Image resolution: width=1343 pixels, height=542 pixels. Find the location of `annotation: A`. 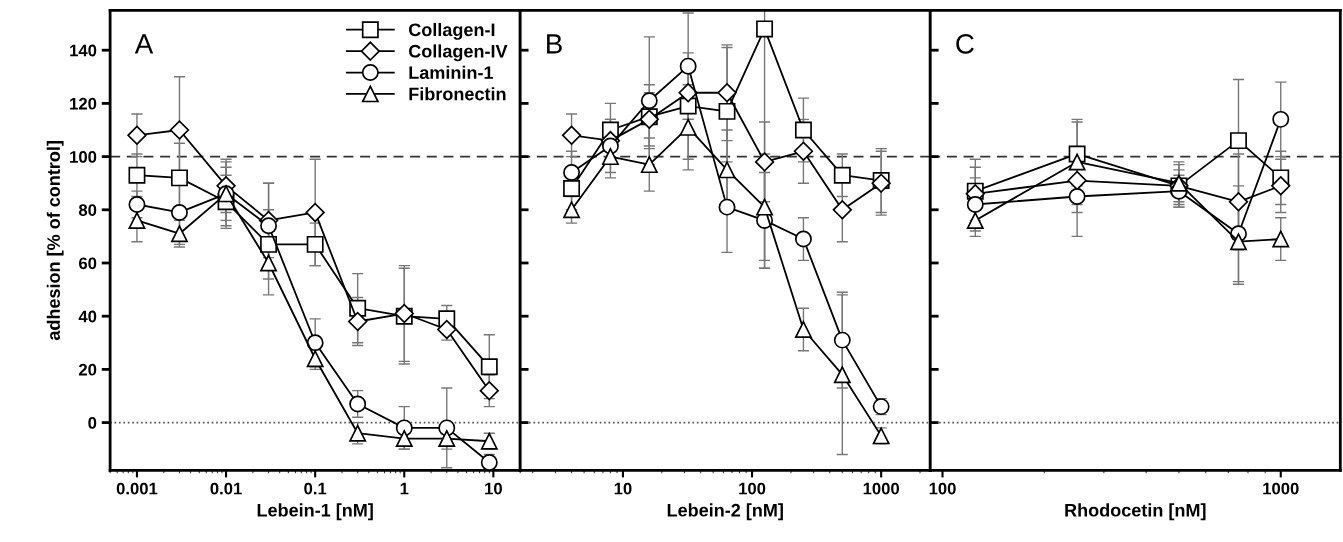

annotation: A is located at coordinates (144, 44).